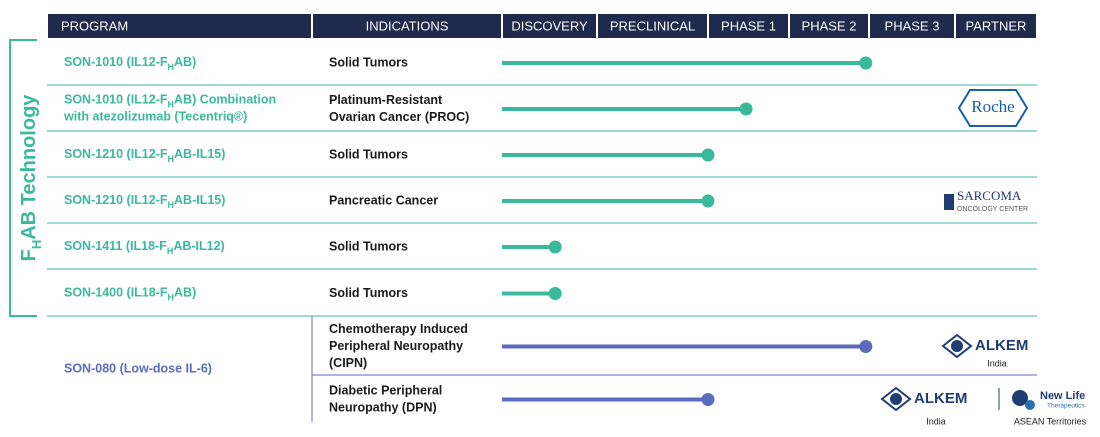 This screenshot has height=437, width=1100. Describe the element at coordinates (385, 390) in the screenshot. I see `indication: Diabetic Peripheral` at that location.